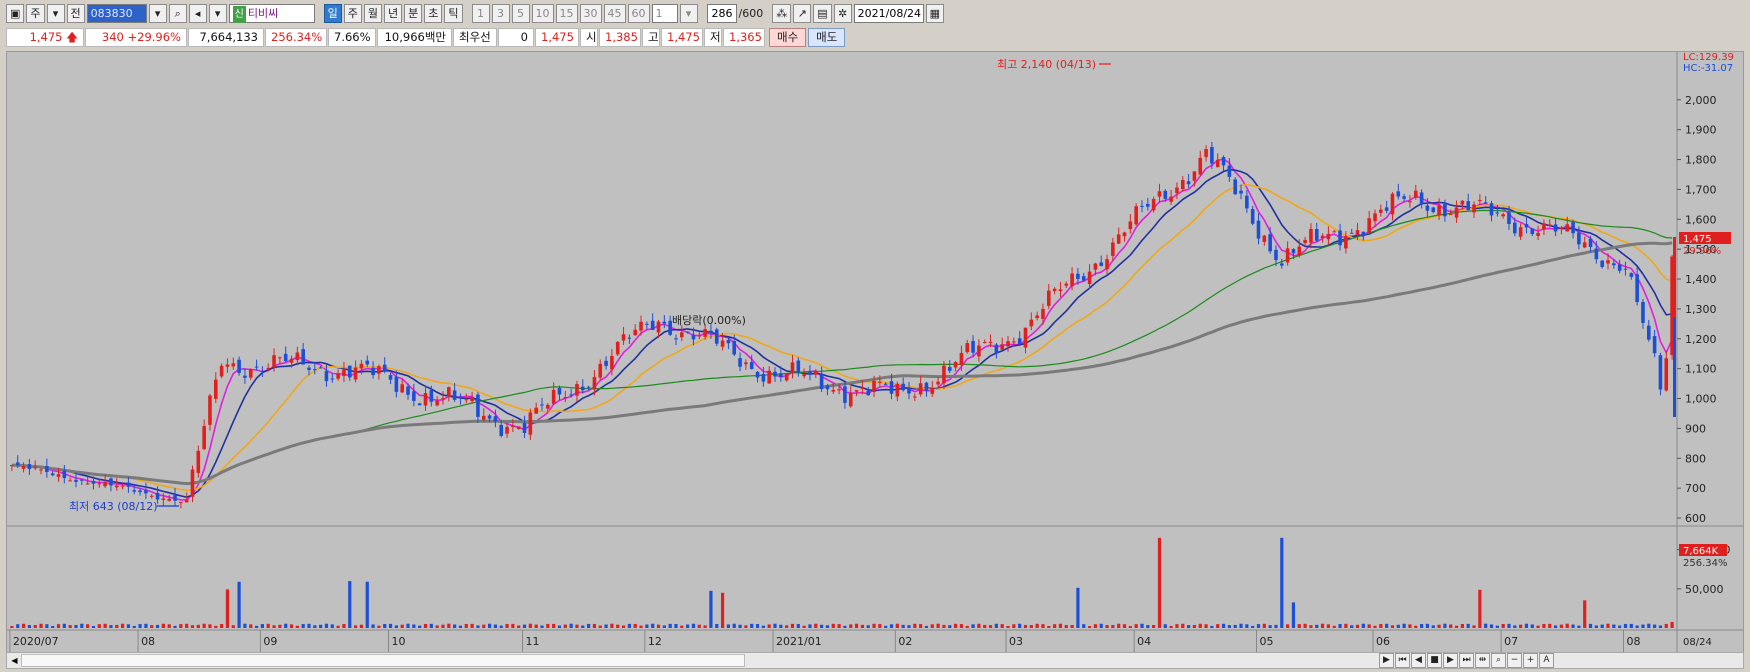  I want to click on period-week-button: 주, so click(352, 13).